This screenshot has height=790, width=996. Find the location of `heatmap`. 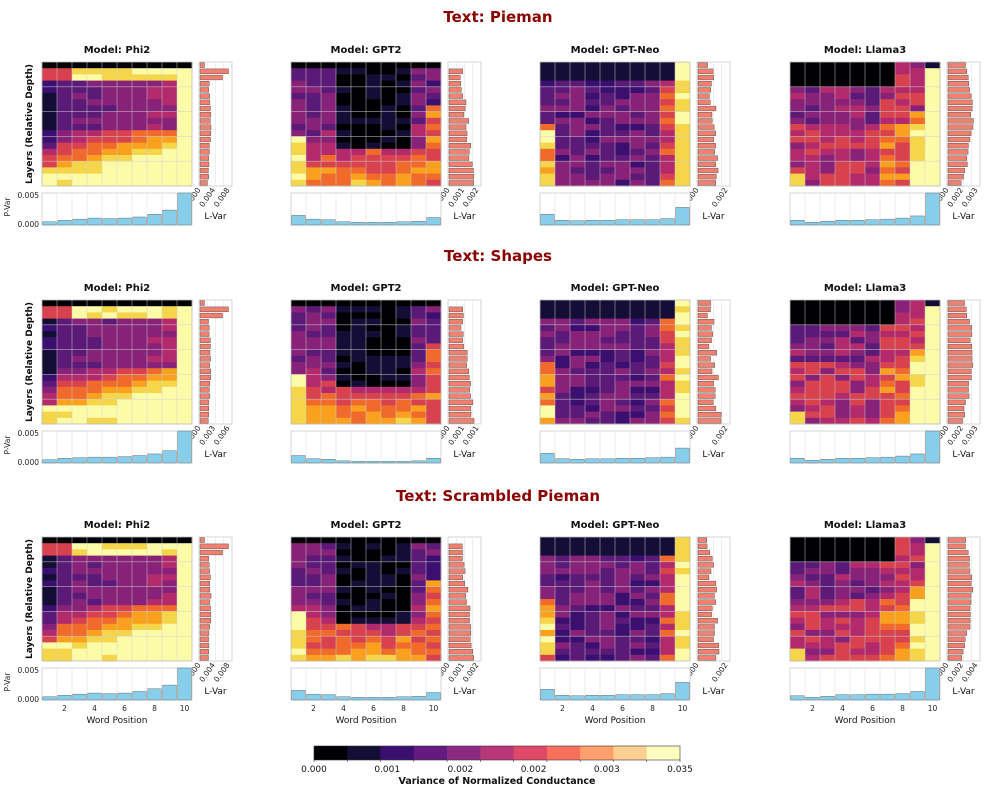

heatmap is located at coordinates (366, 362).